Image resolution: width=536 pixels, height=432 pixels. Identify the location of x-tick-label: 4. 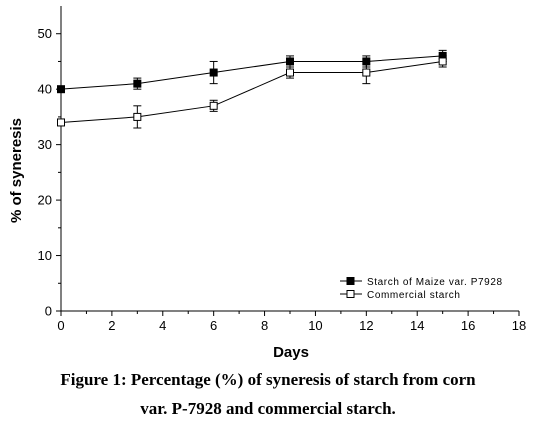
(162, 325).